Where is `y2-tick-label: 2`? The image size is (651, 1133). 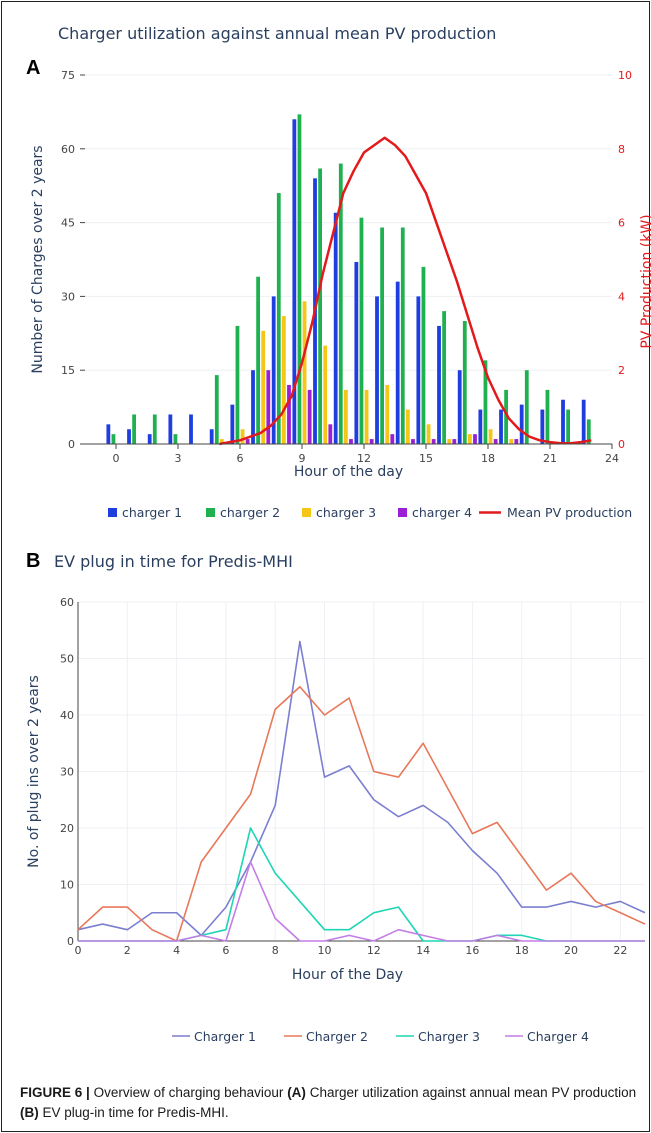 y2-tick-label: 2 is located at coordinates (621, 370).